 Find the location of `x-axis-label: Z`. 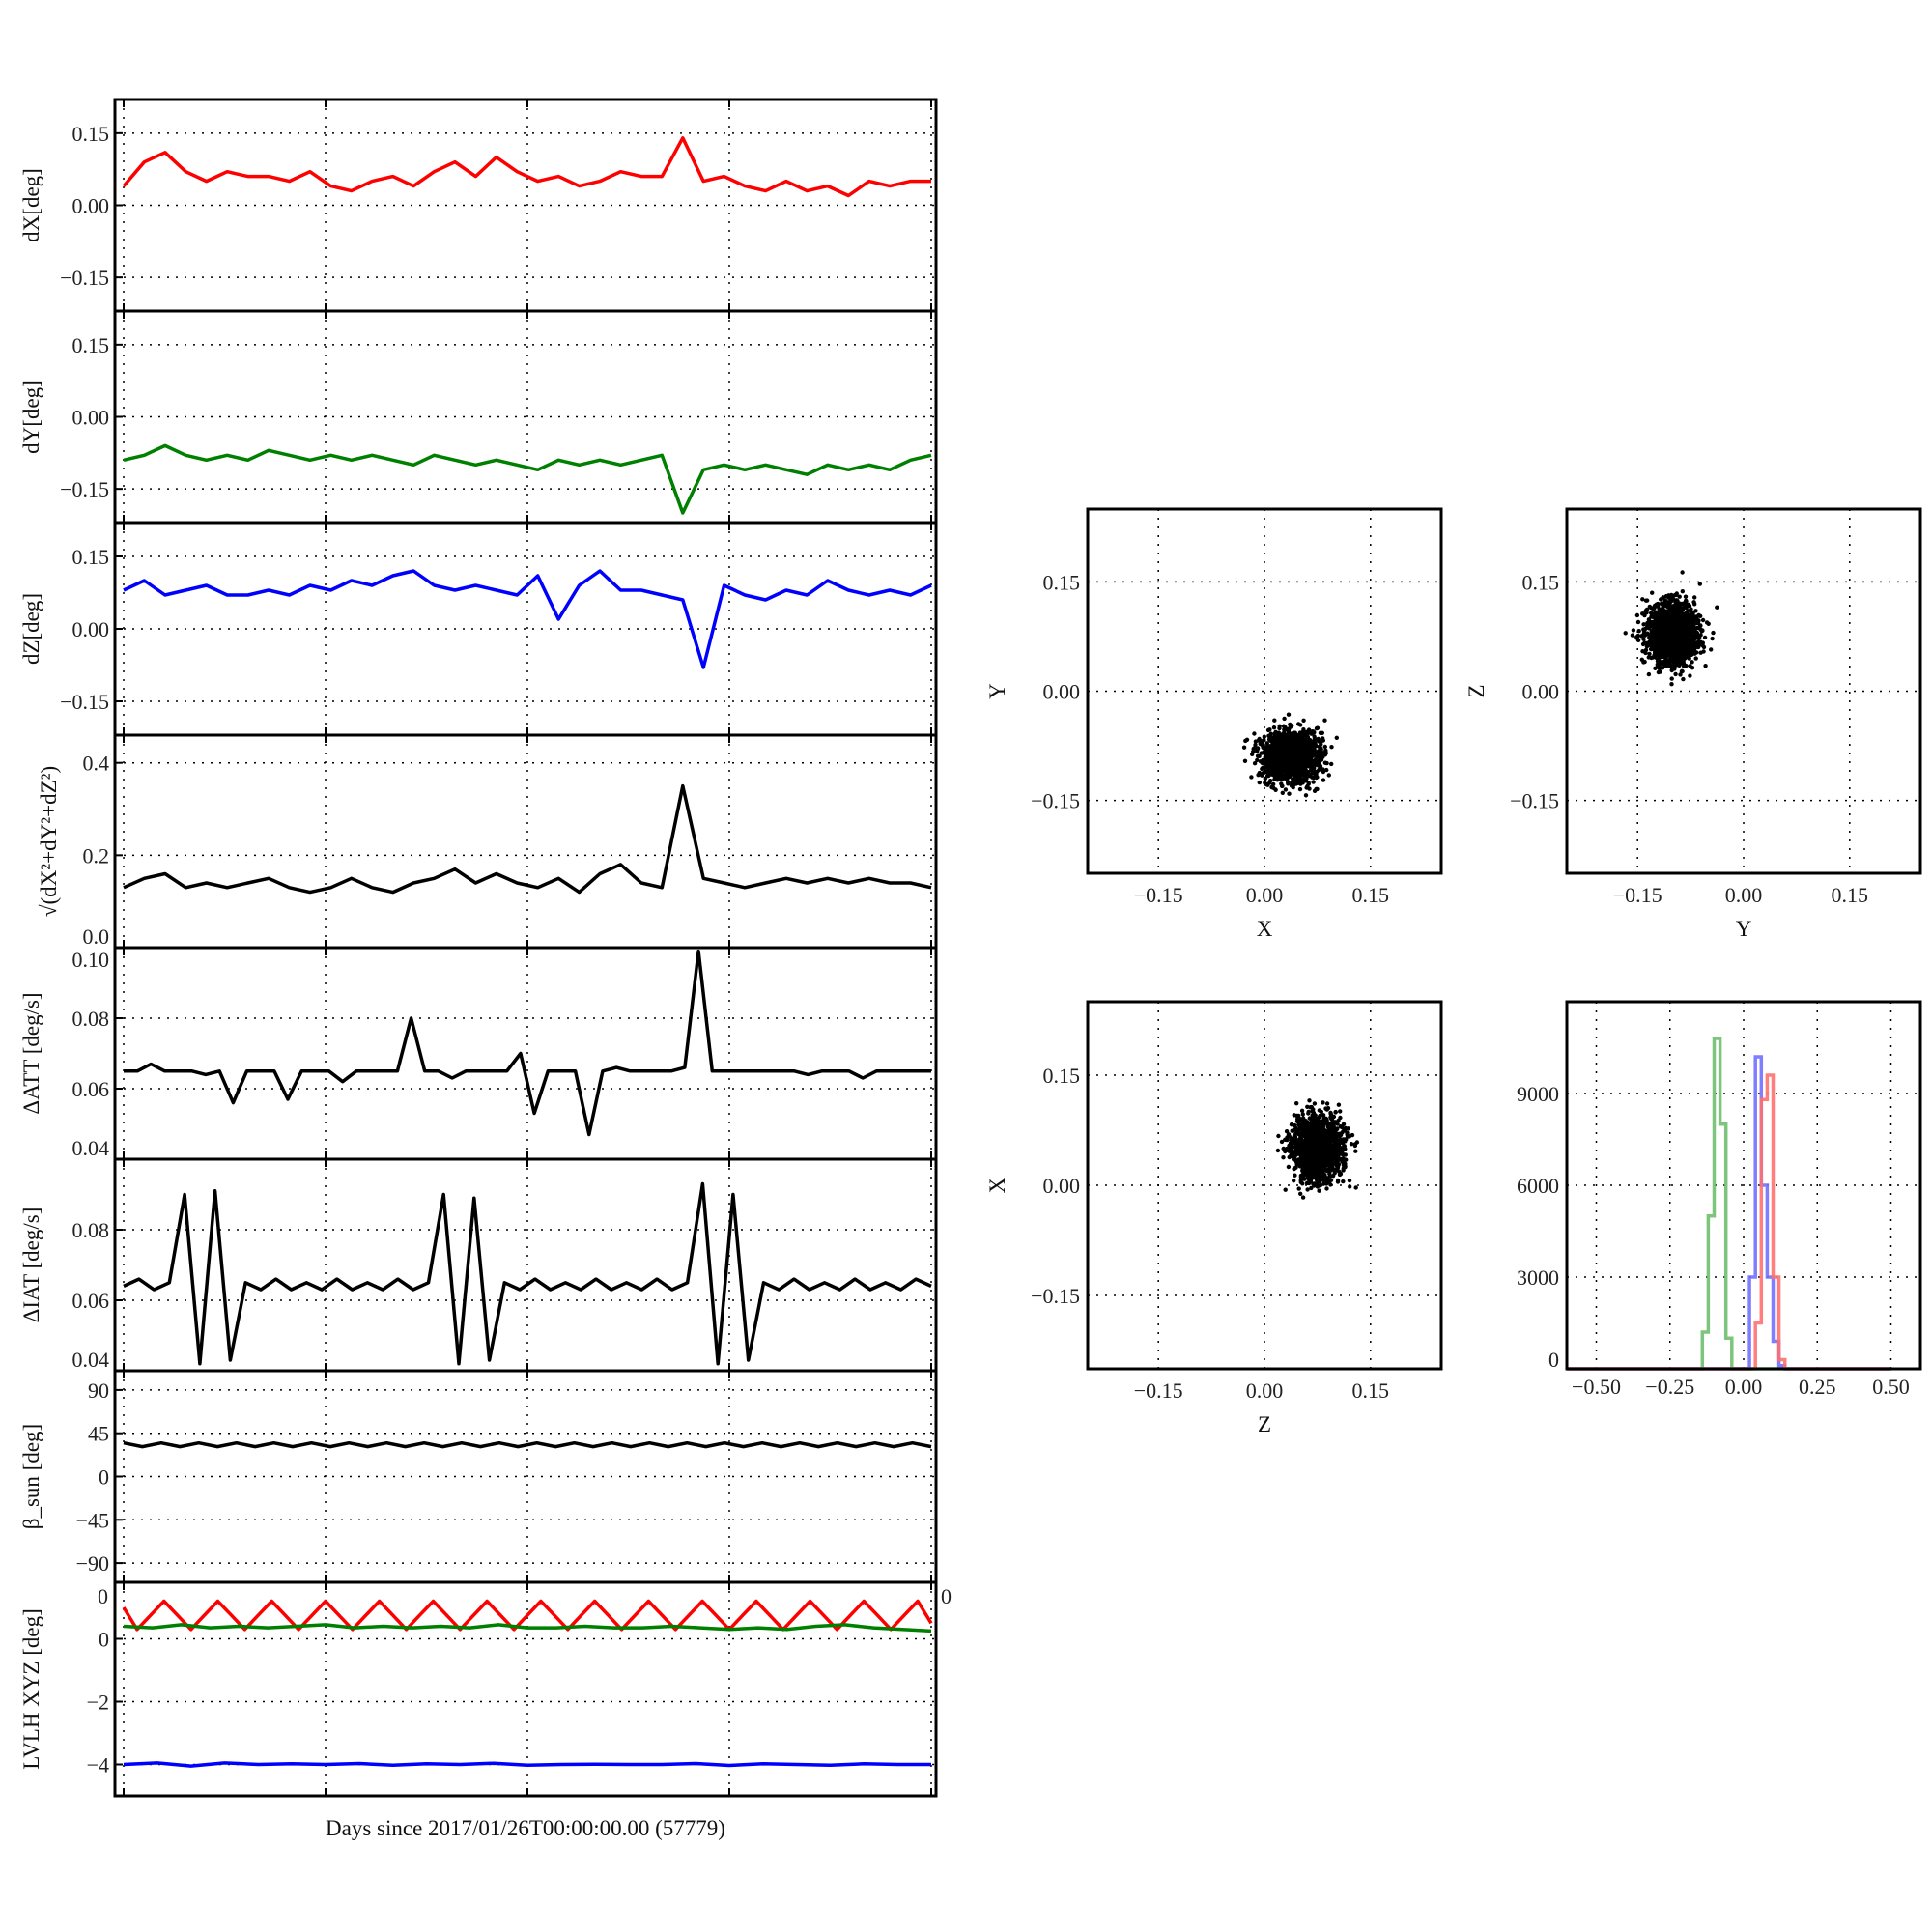

x-axis-label: Z is located at coordinates (1264, 1424).